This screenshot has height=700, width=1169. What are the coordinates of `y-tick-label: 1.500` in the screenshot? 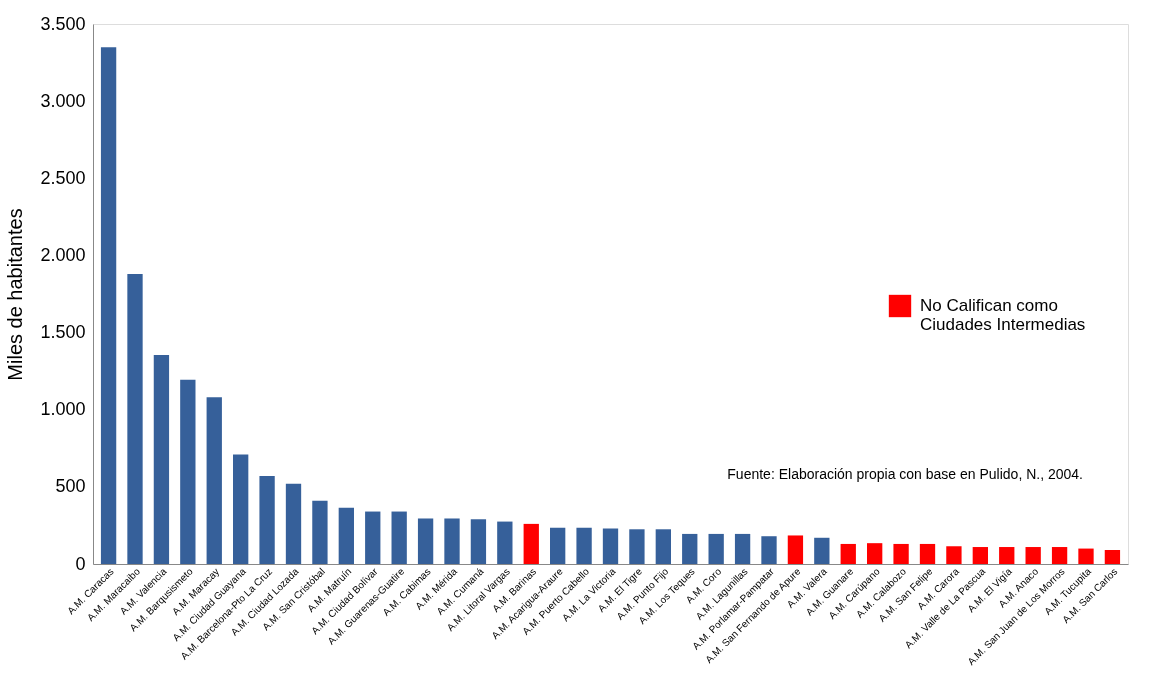 It's located at (63, 332).